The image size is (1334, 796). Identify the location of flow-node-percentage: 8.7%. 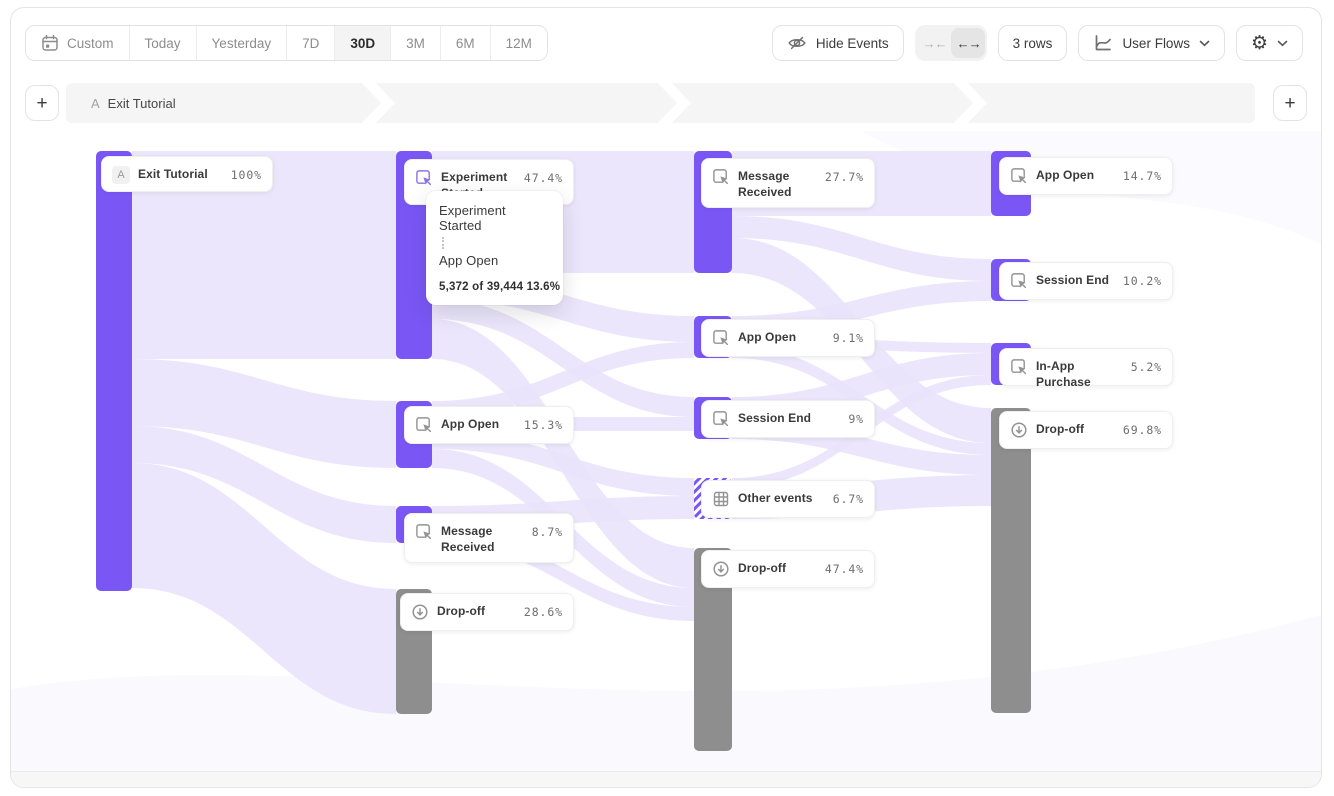
(547, 532).